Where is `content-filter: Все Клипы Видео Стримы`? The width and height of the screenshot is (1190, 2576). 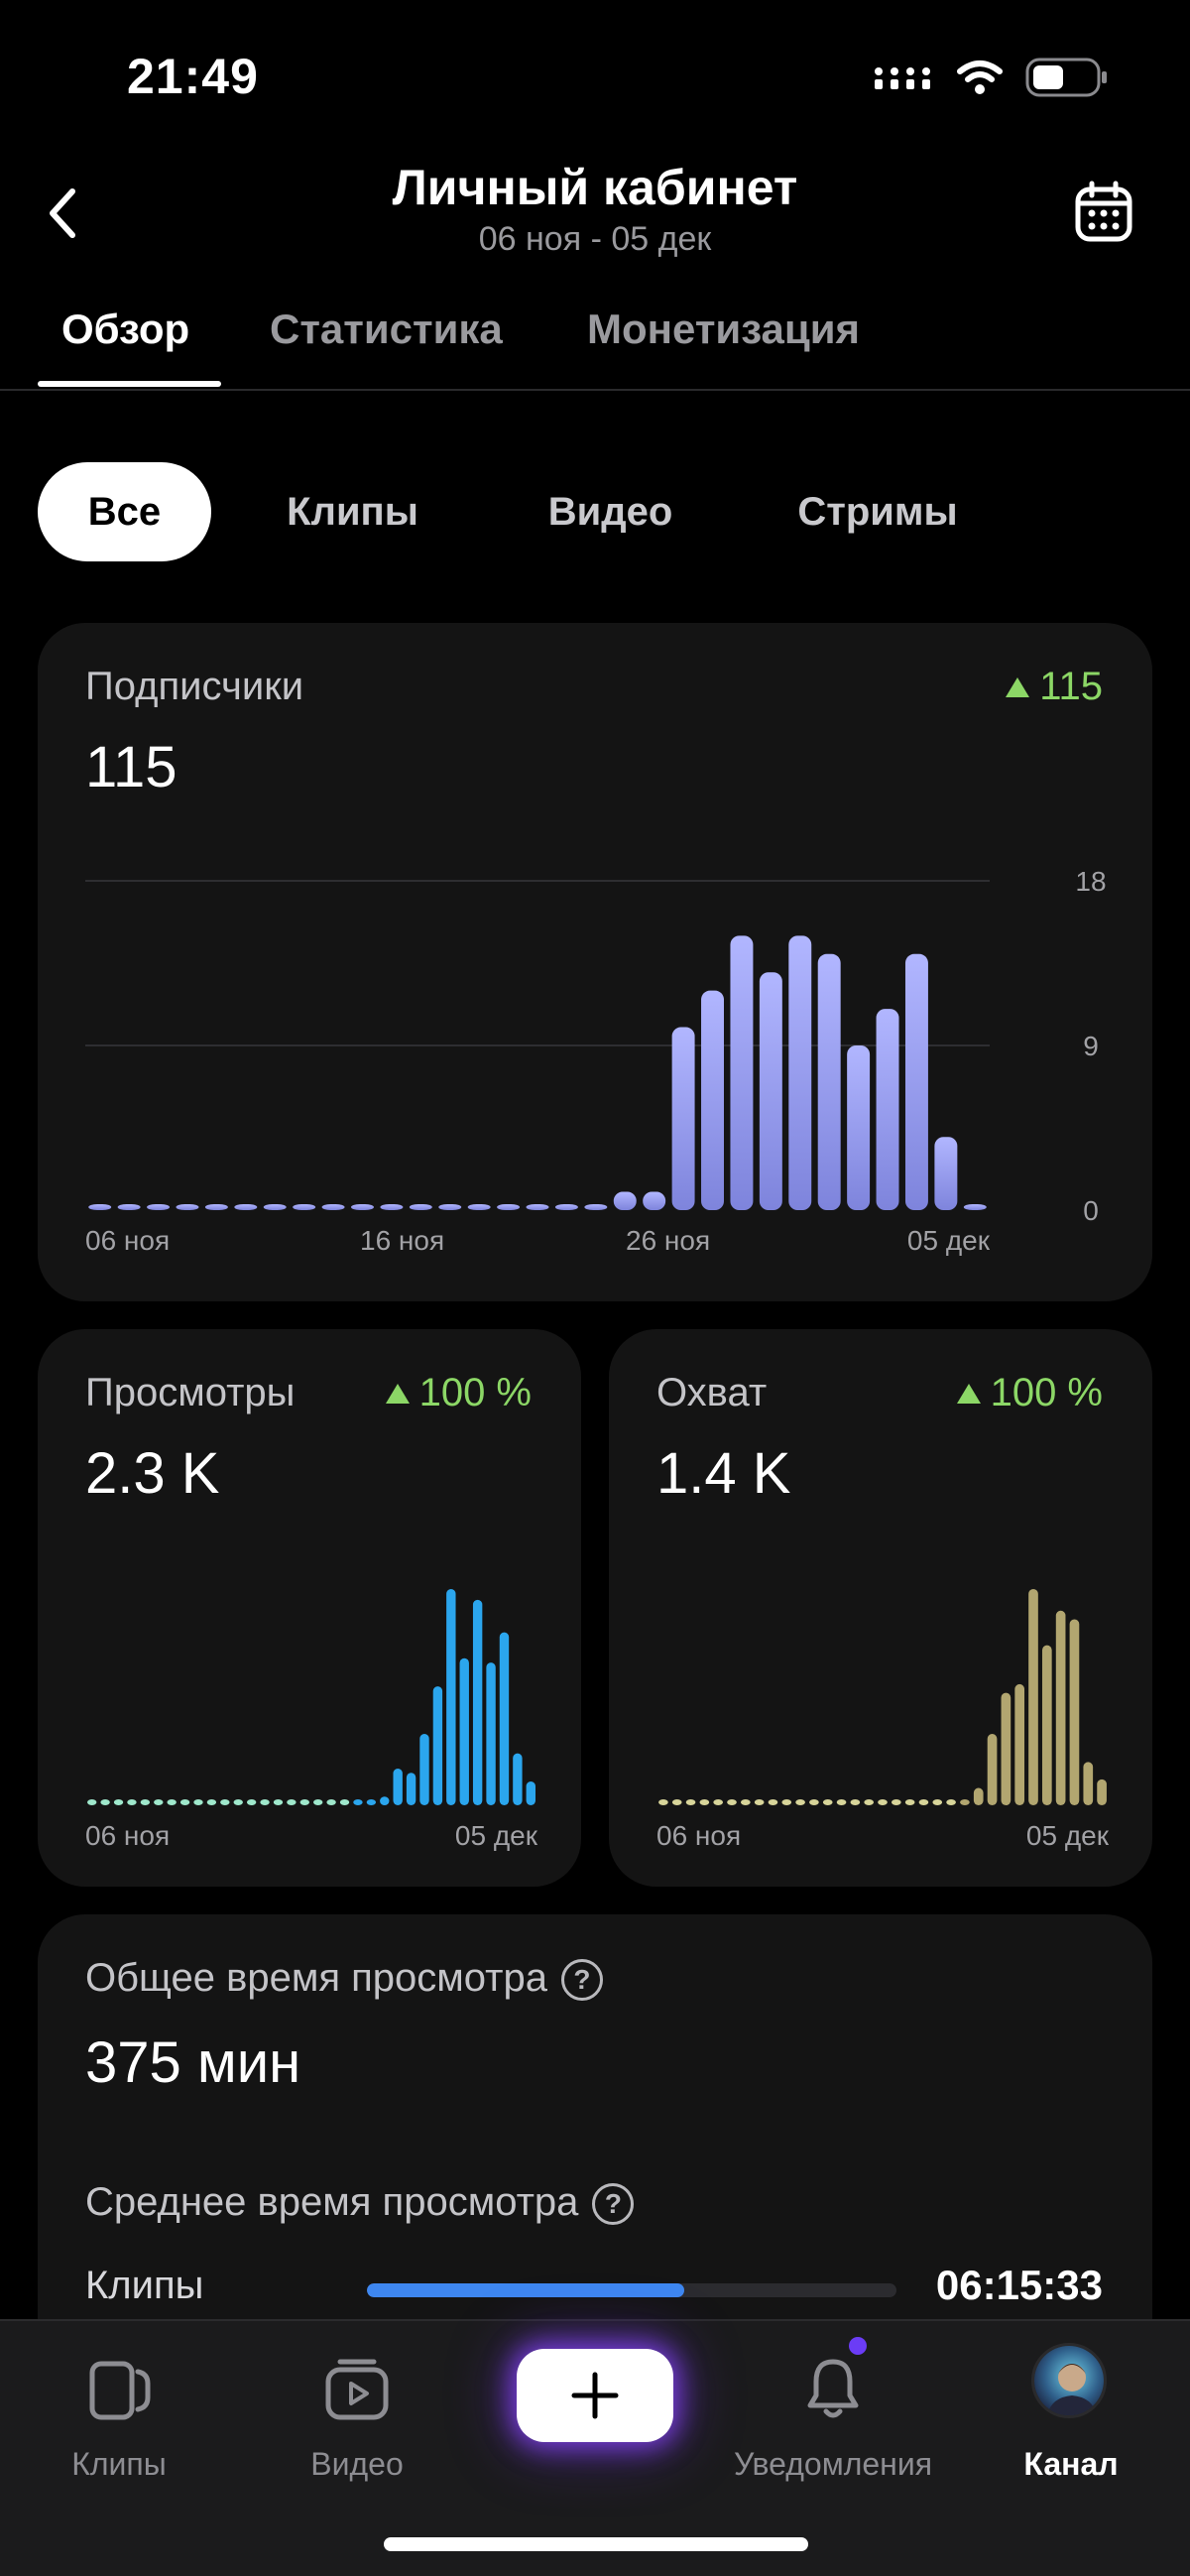
content-filter: Все Клипы Видео Стримы is located at coordinates (595, 511).